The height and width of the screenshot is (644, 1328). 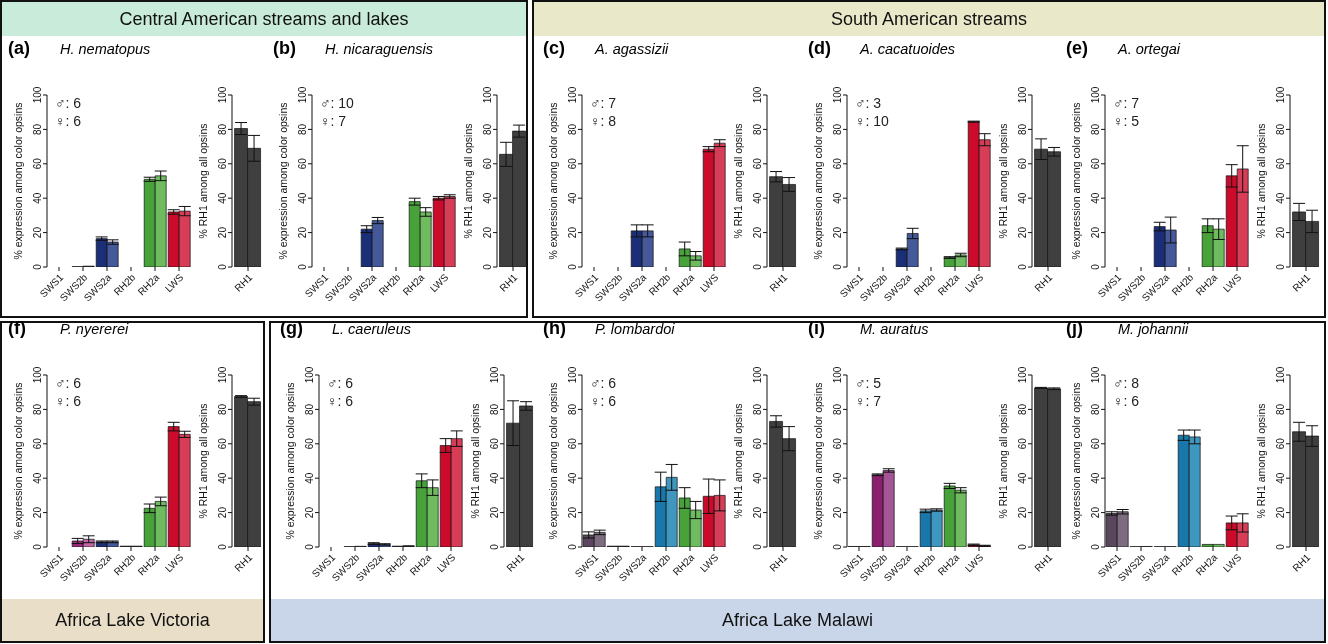 What do you see at coordinates (819, 48) in the screenshot?
I see `text: (d)` at bounding box center [819, 48].